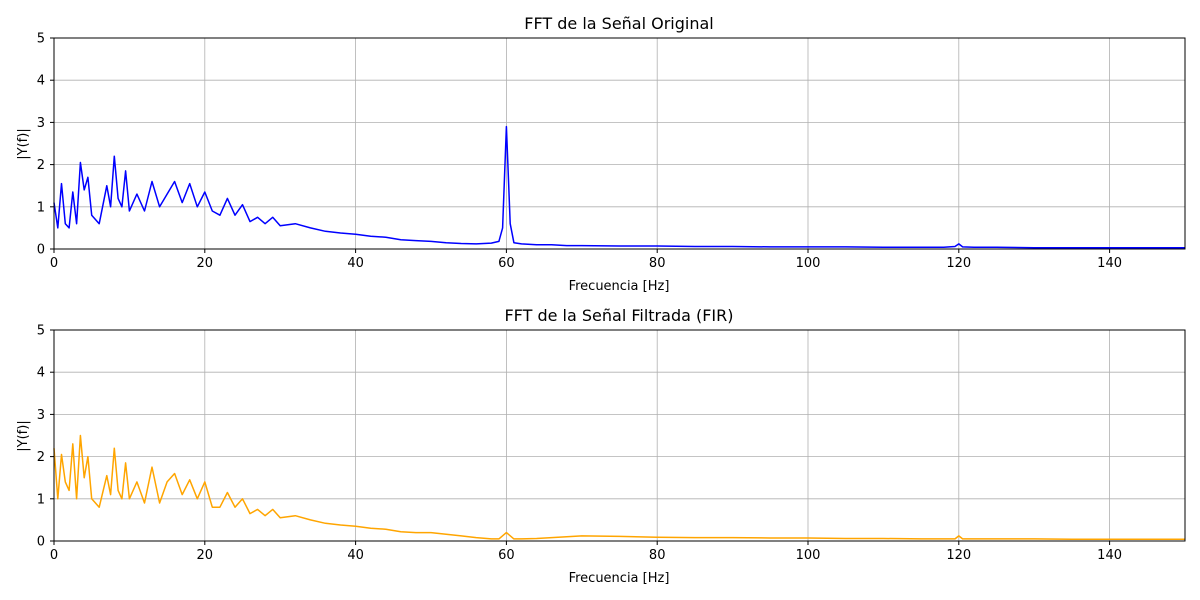  Describe the element at coordinates (619, 23) in the screenshot. I see `chart-title: FFT de la Señal Original` at that location.